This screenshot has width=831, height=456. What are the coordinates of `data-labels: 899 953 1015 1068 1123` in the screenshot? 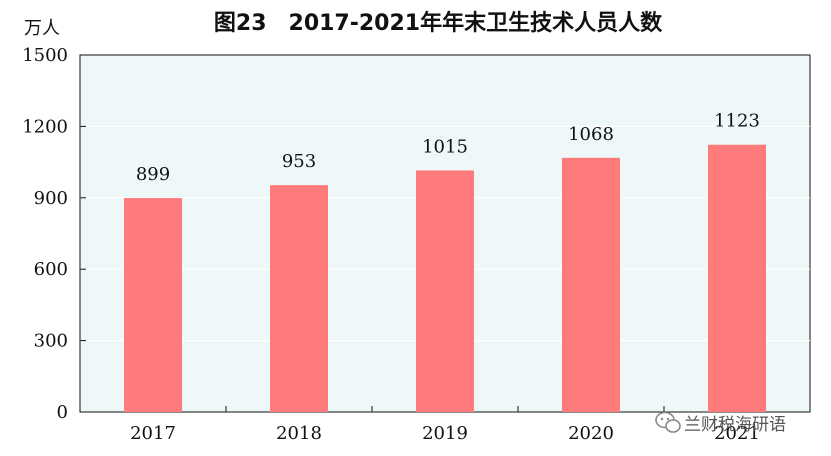 It's located at (448, 148).